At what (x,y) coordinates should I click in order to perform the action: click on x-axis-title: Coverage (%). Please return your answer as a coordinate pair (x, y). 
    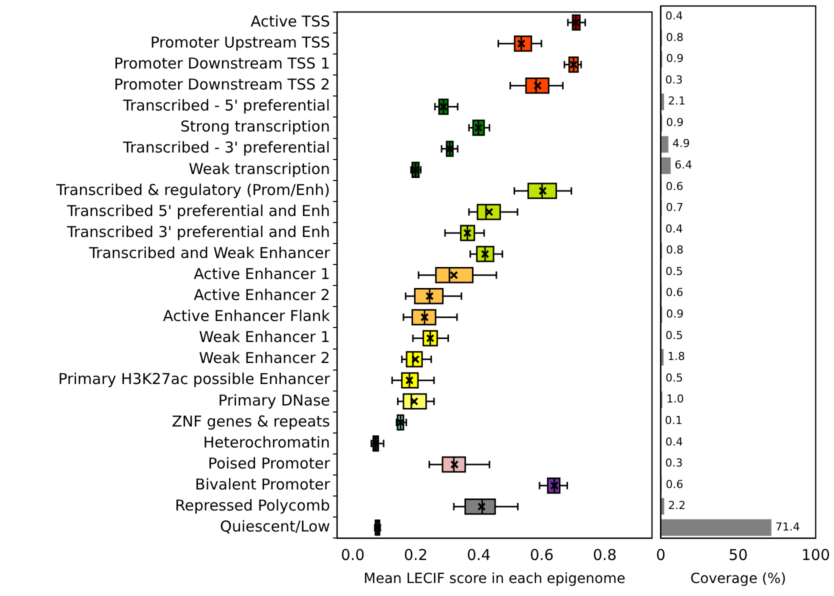
    Looking at the image, I should click on (738, 579).